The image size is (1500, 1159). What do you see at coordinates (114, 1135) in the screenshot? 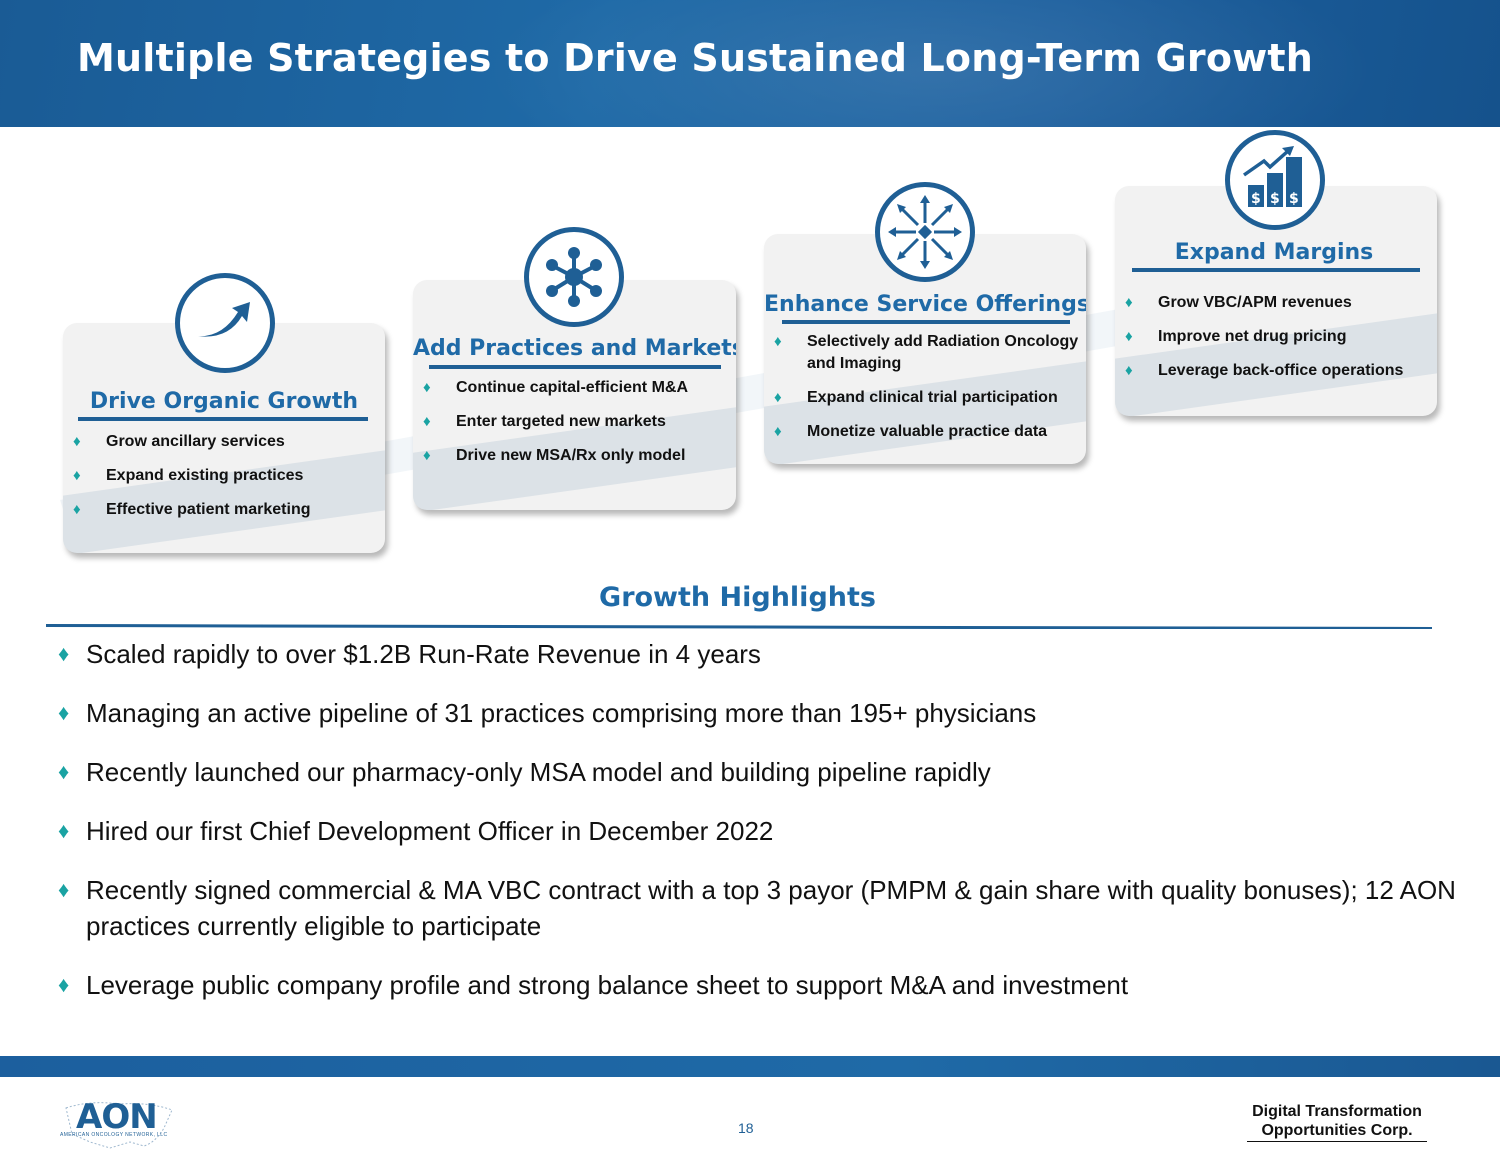
I see `aon-logo-subtext: AMERICAN ONCOLOGY NETWORK, LLC` at bounding box center [114, 1135].